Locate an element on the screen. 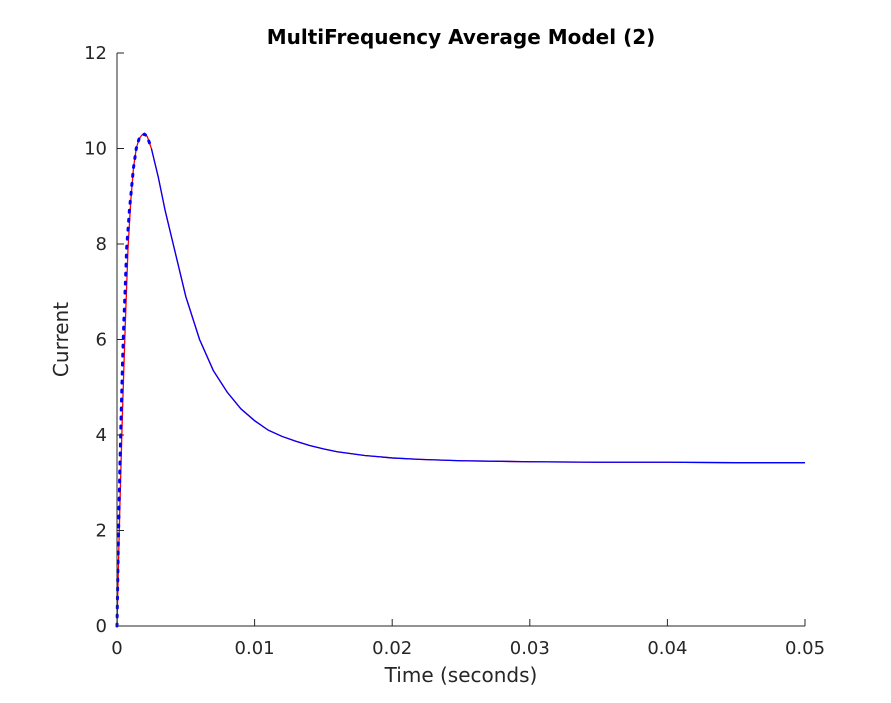 The image size is (891, 703). x-axis-label: Time (seconds) is located at coordinates (461, 675).